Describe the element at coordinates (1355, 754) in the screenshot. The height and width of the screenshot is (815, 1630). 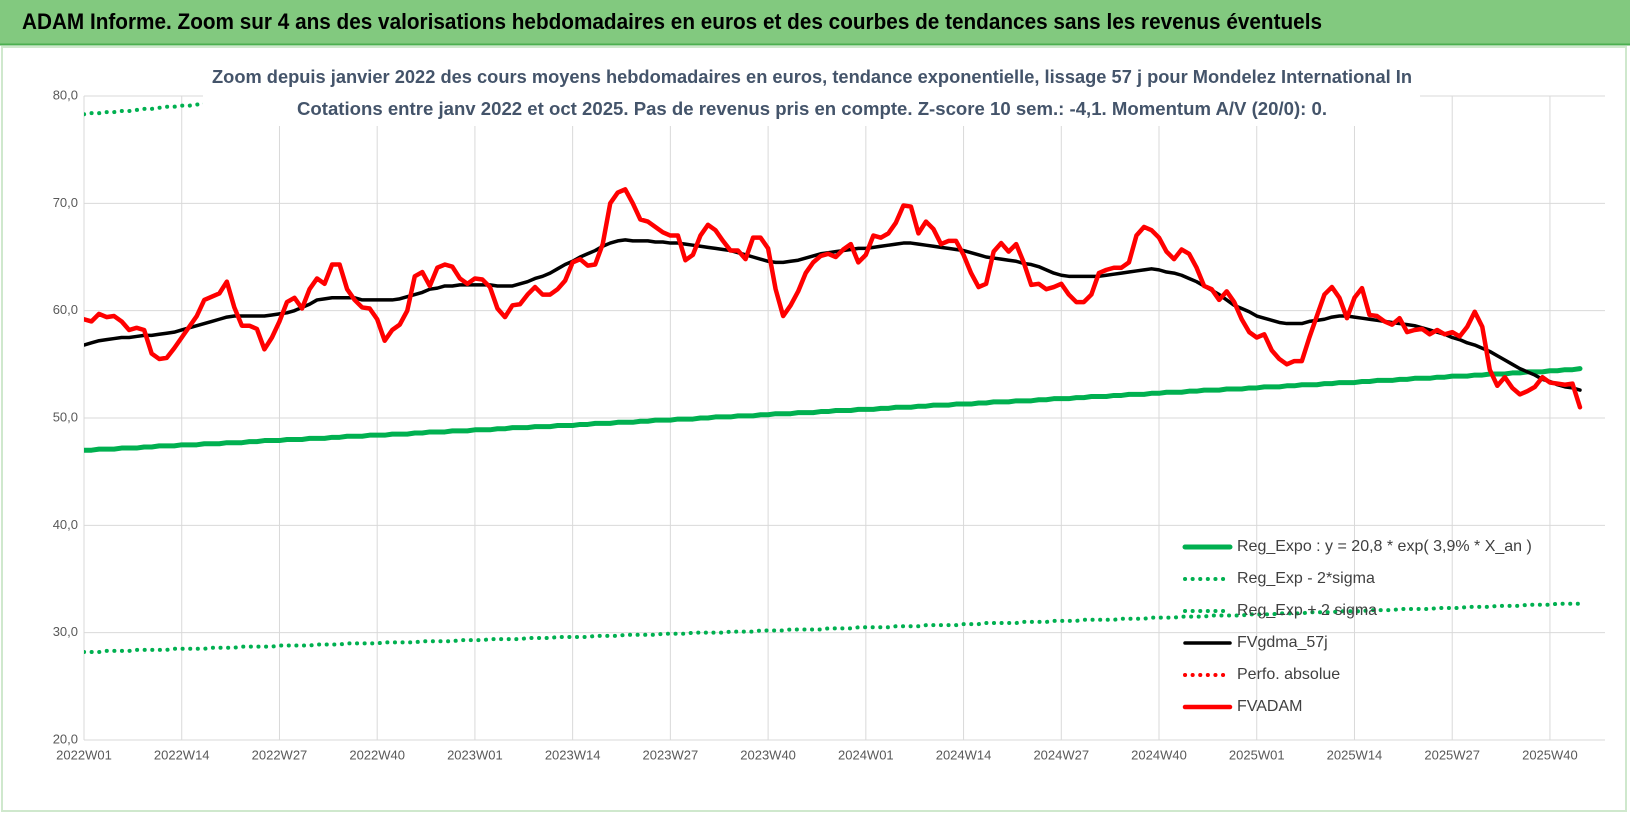
I see `x-tick-label: 2025W14` at that location.